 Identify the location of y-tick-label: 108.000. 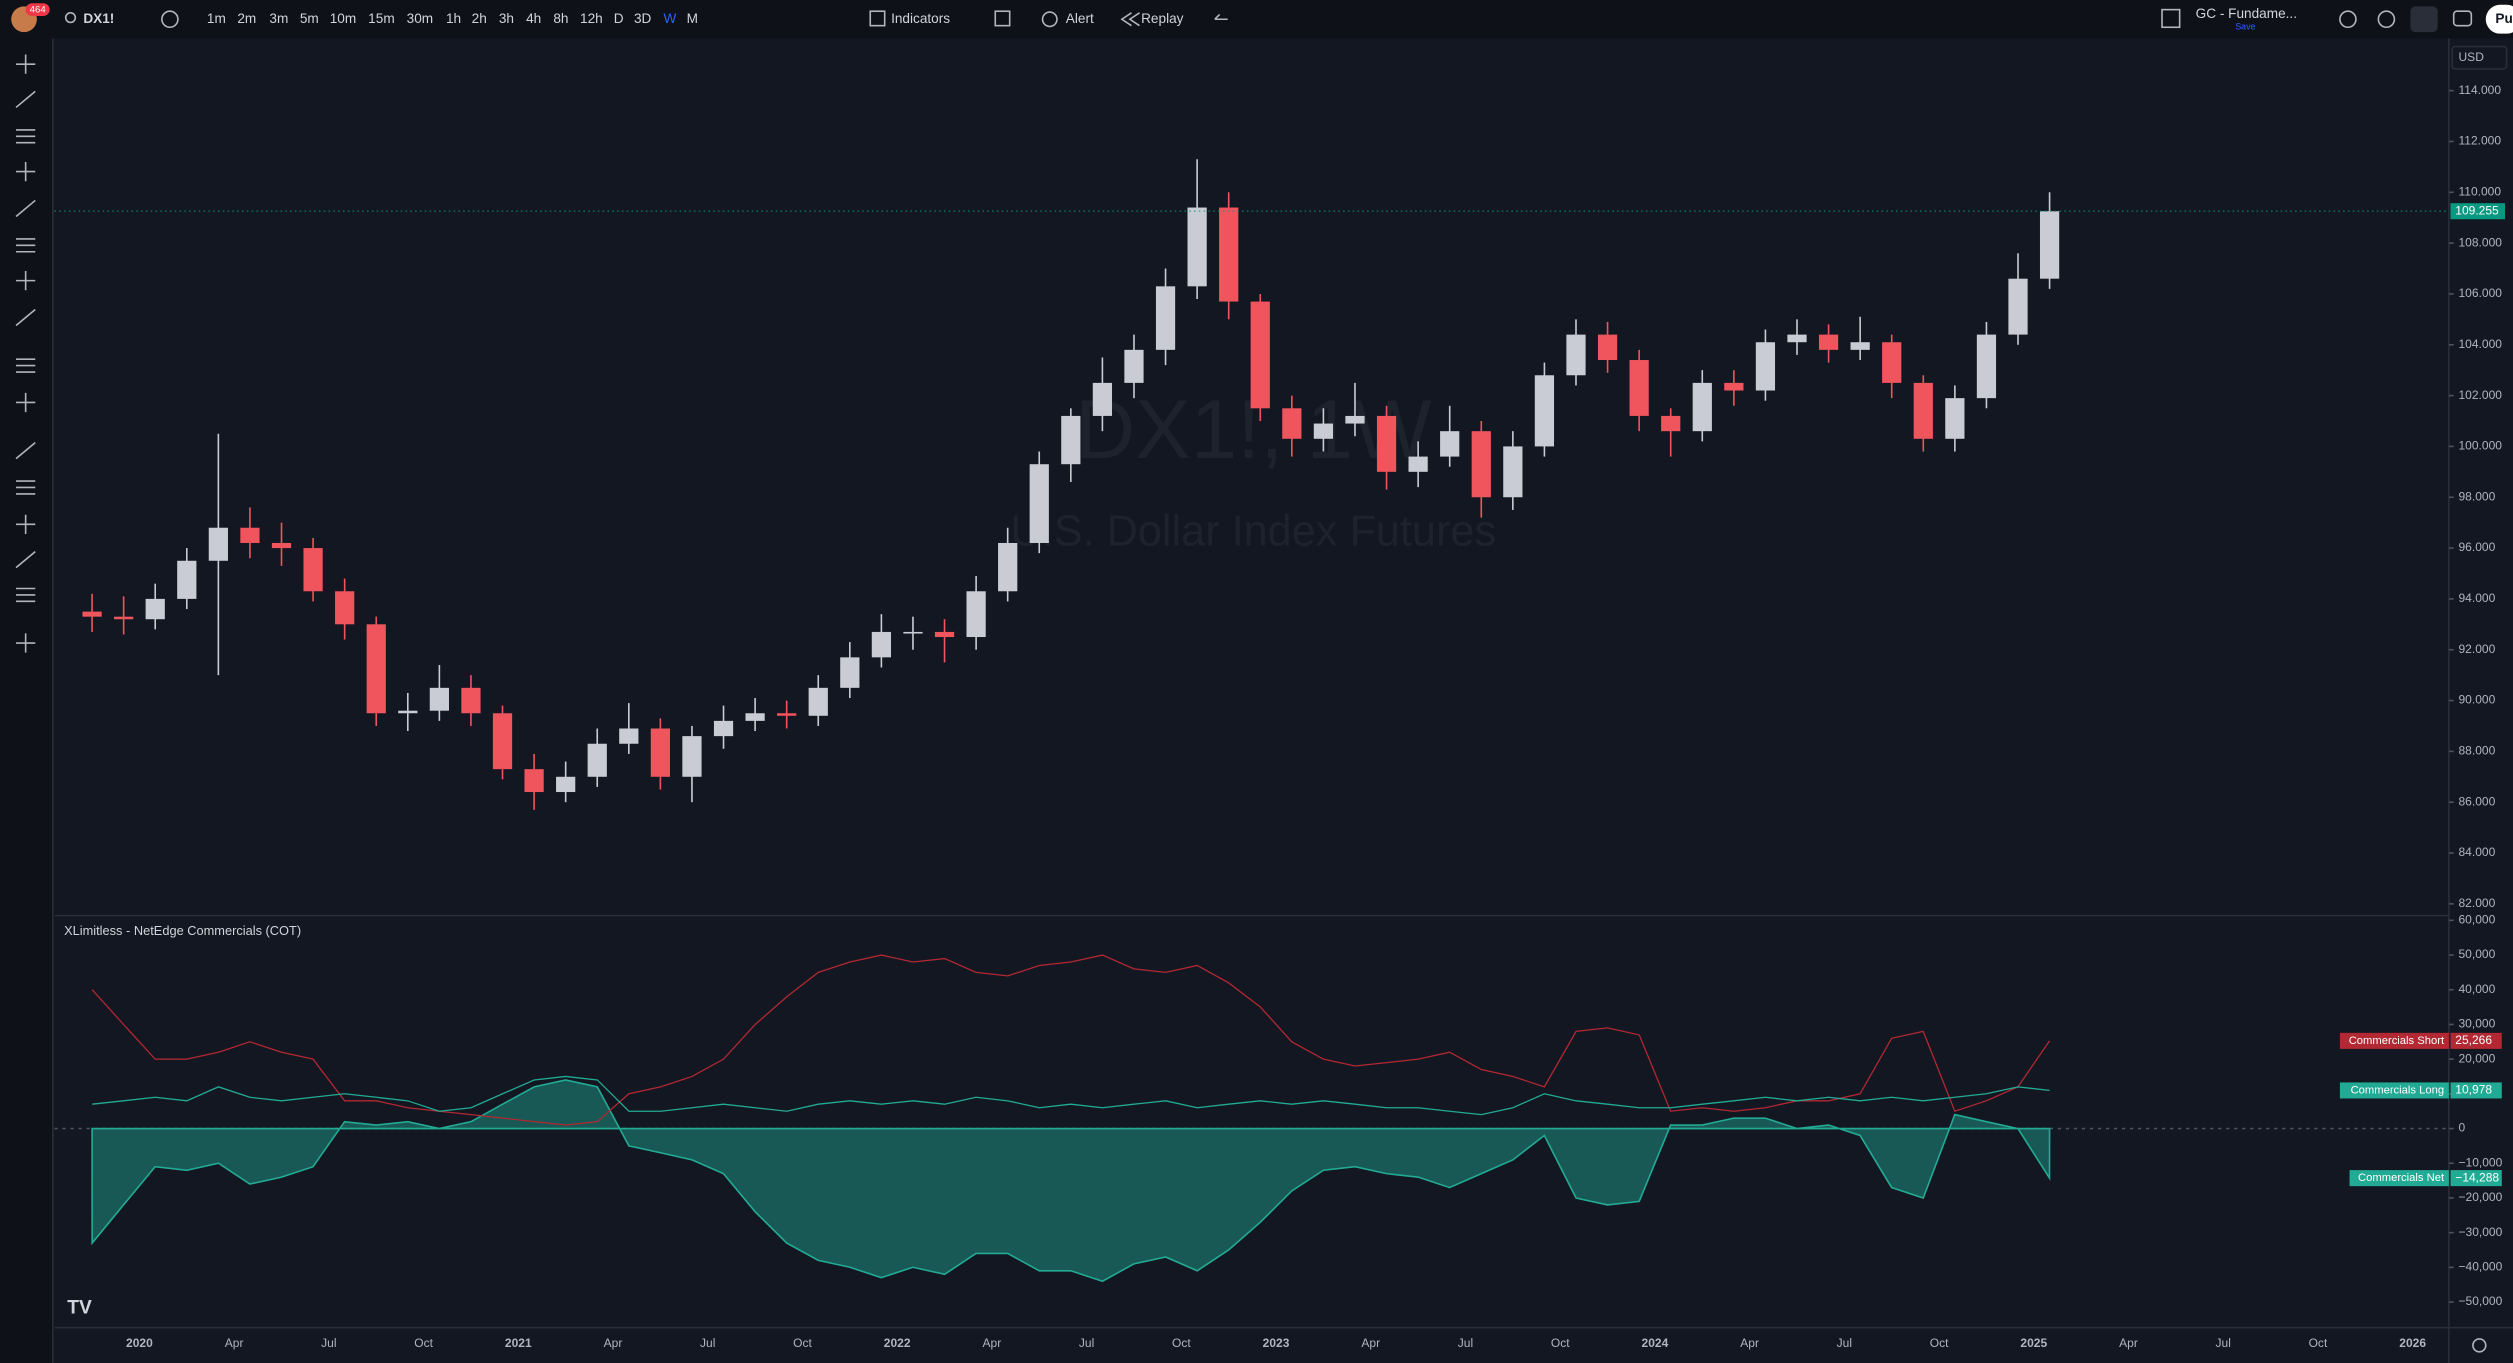
(2481, 242).